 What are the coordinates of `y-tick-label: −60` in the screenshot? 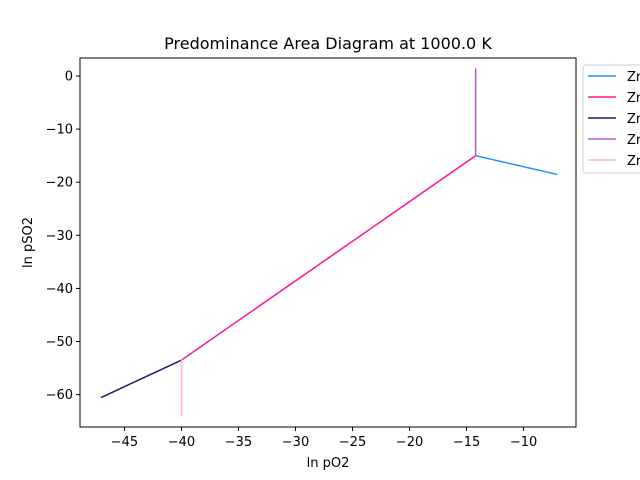 It's located at (59, 395).